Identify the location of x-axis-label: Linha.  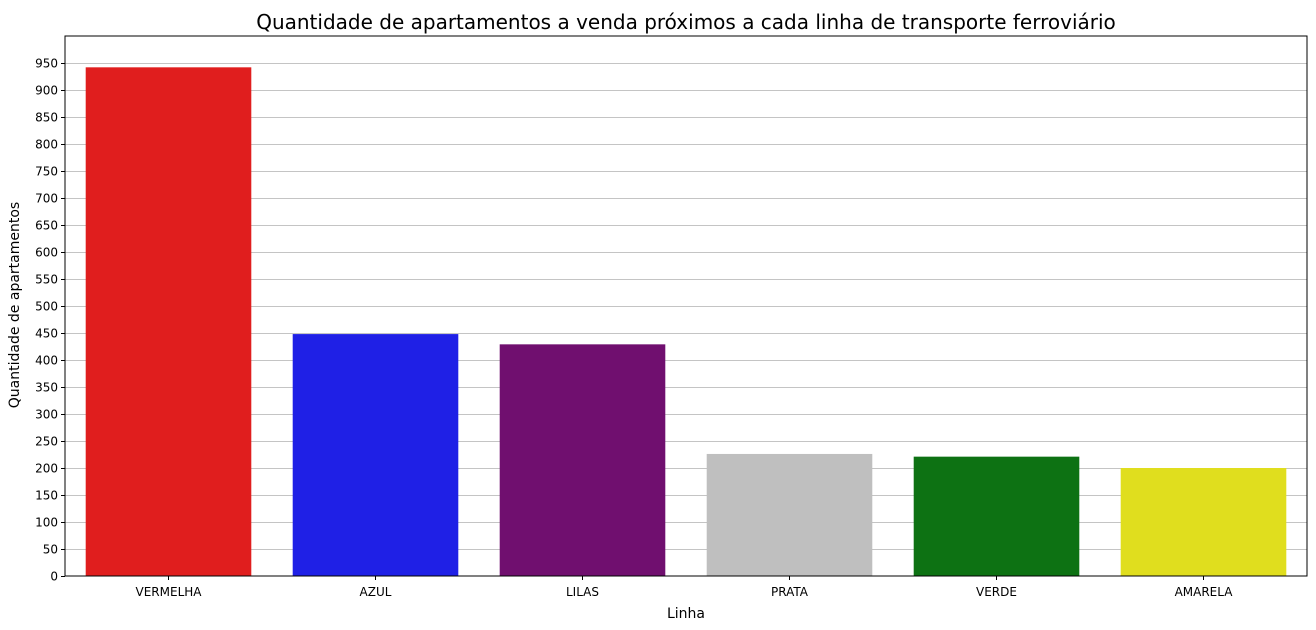
(686, 614).